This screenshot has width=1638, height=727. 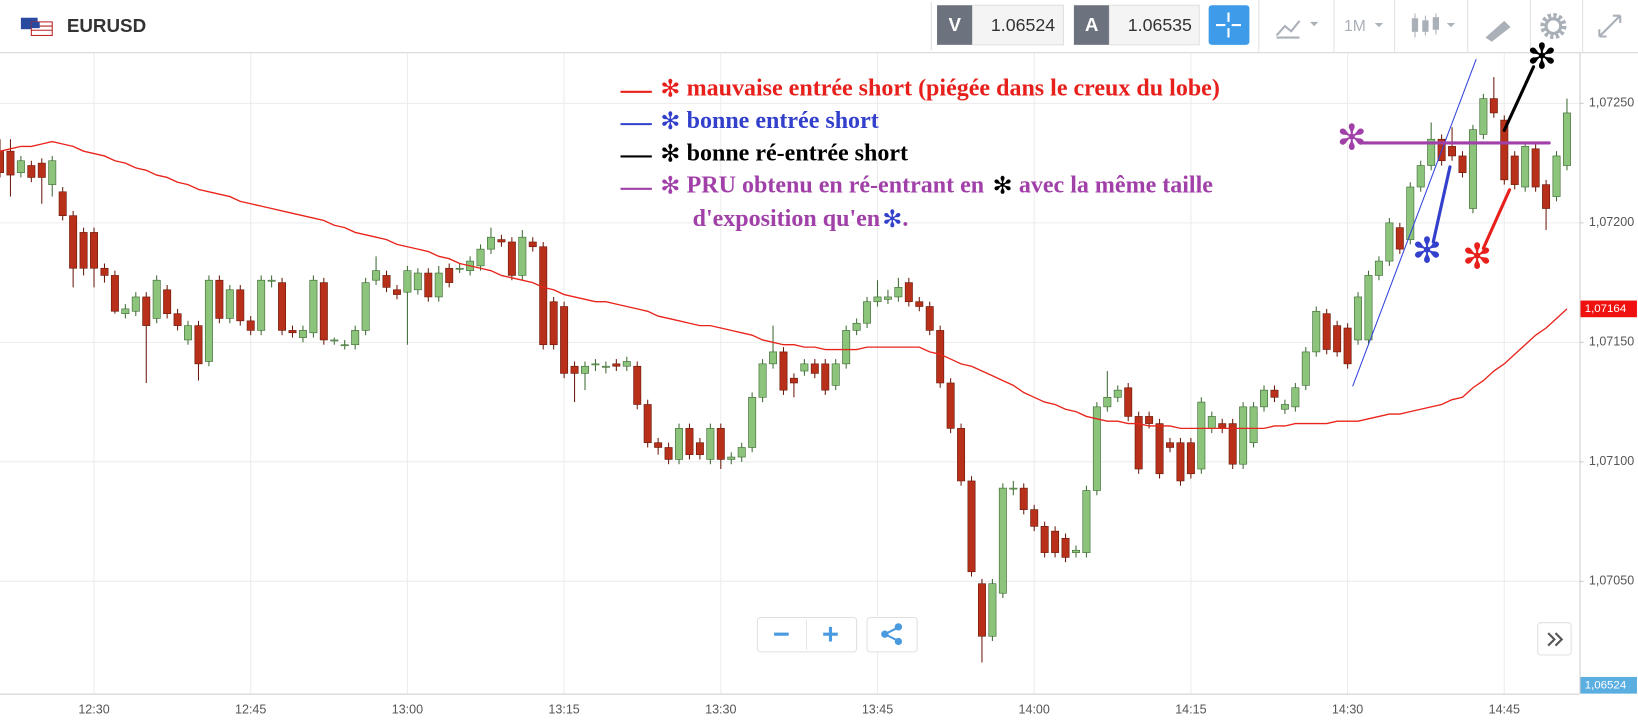 What do you see at coordinates (787, 219) in the screenshot?
I see `note-text: d'exposition qu'en` at bounding box center [787, 219].